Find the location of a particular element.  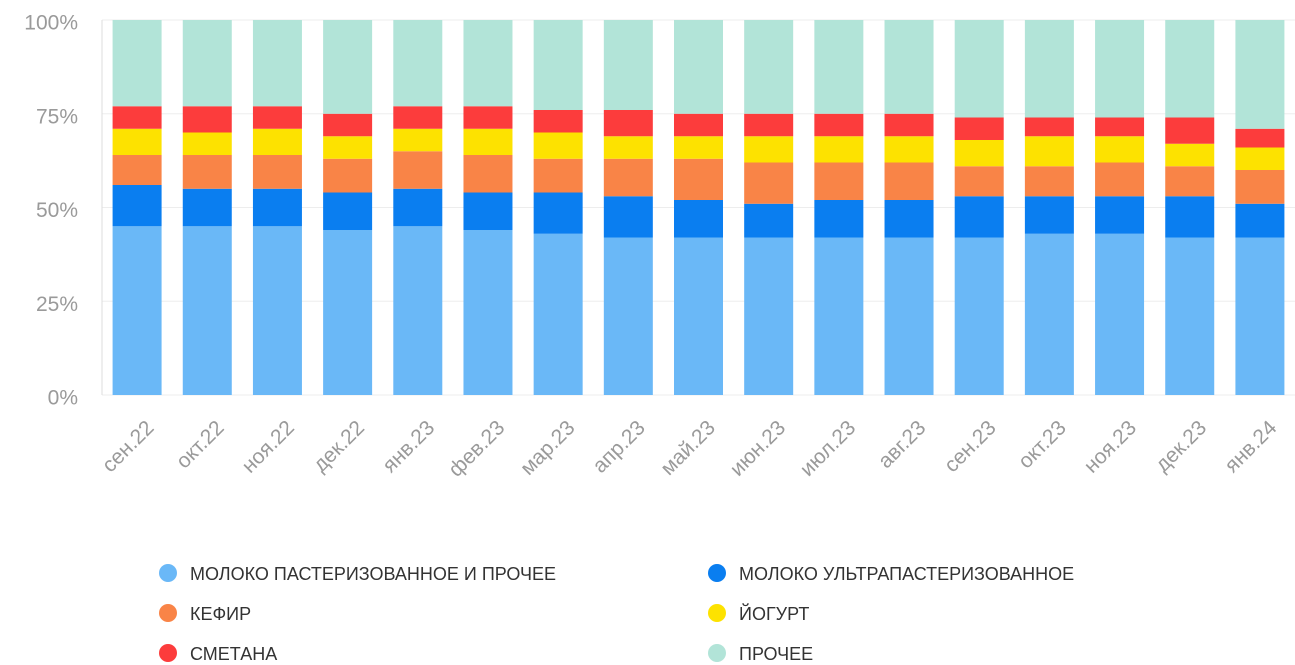

x-tick-label: янв.23 is located at coordinates (408, 446).